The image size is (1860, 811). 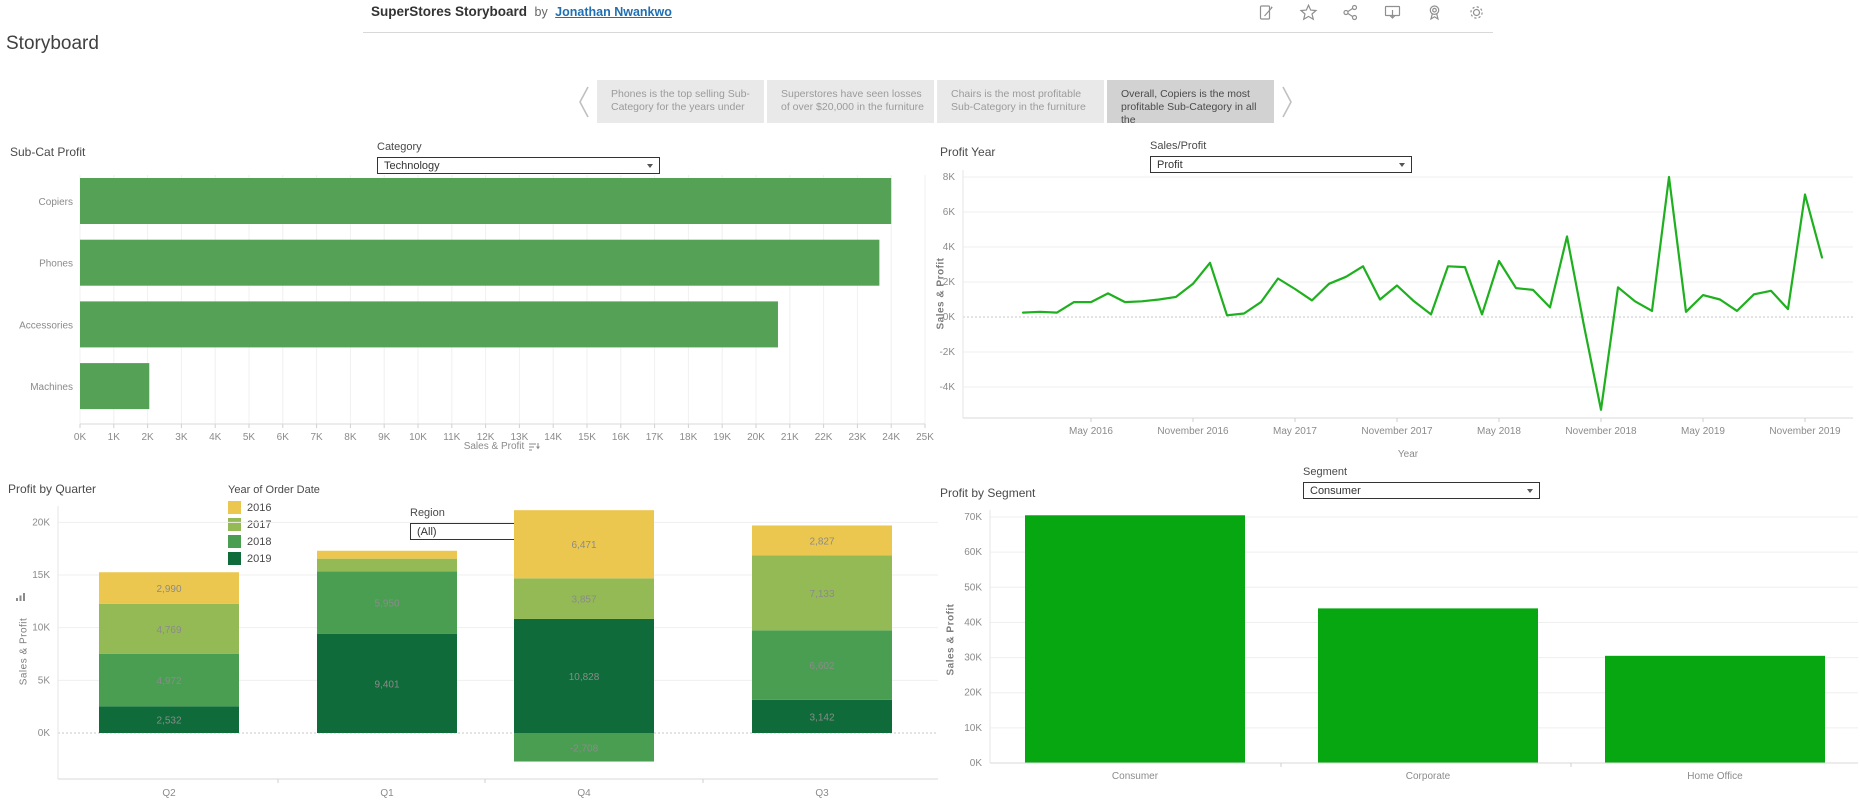 I want to click on svg-text: Q1, so click(x=387, y=793).